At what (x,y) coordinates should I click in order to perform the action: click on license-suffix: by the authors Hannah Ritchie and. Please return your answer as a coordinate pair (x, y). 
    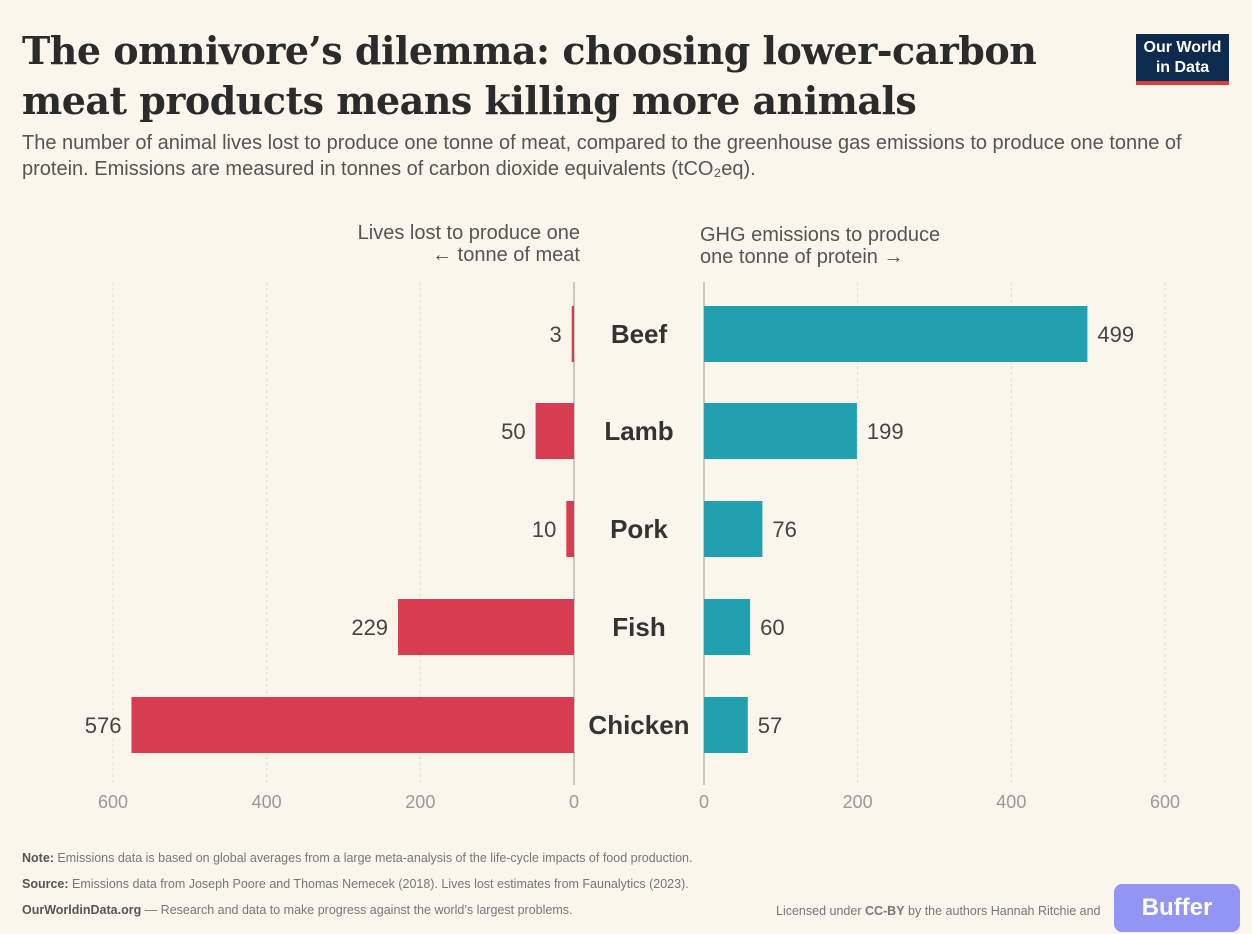
    Looking at the image, I should click on (1002, 911).